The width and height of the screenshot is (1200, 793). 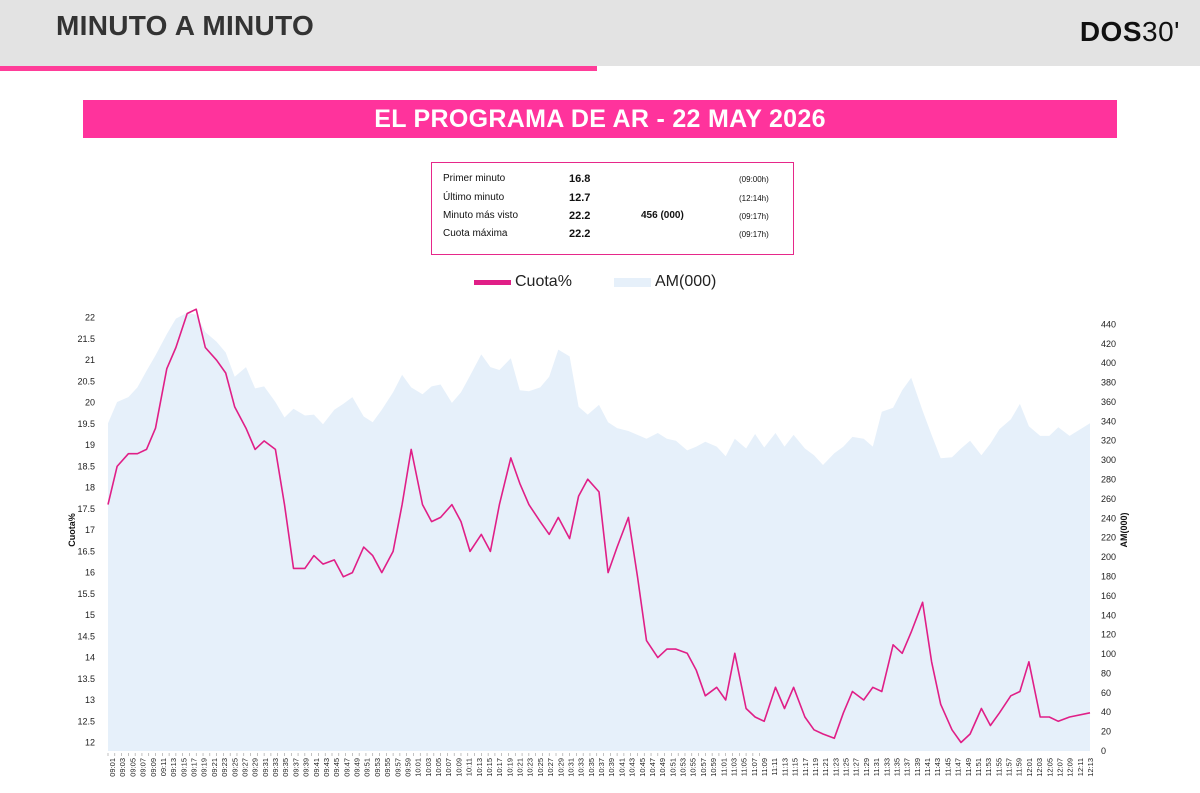 I want to click on x-tick-label: 09:55, so click(x=387, y=767).